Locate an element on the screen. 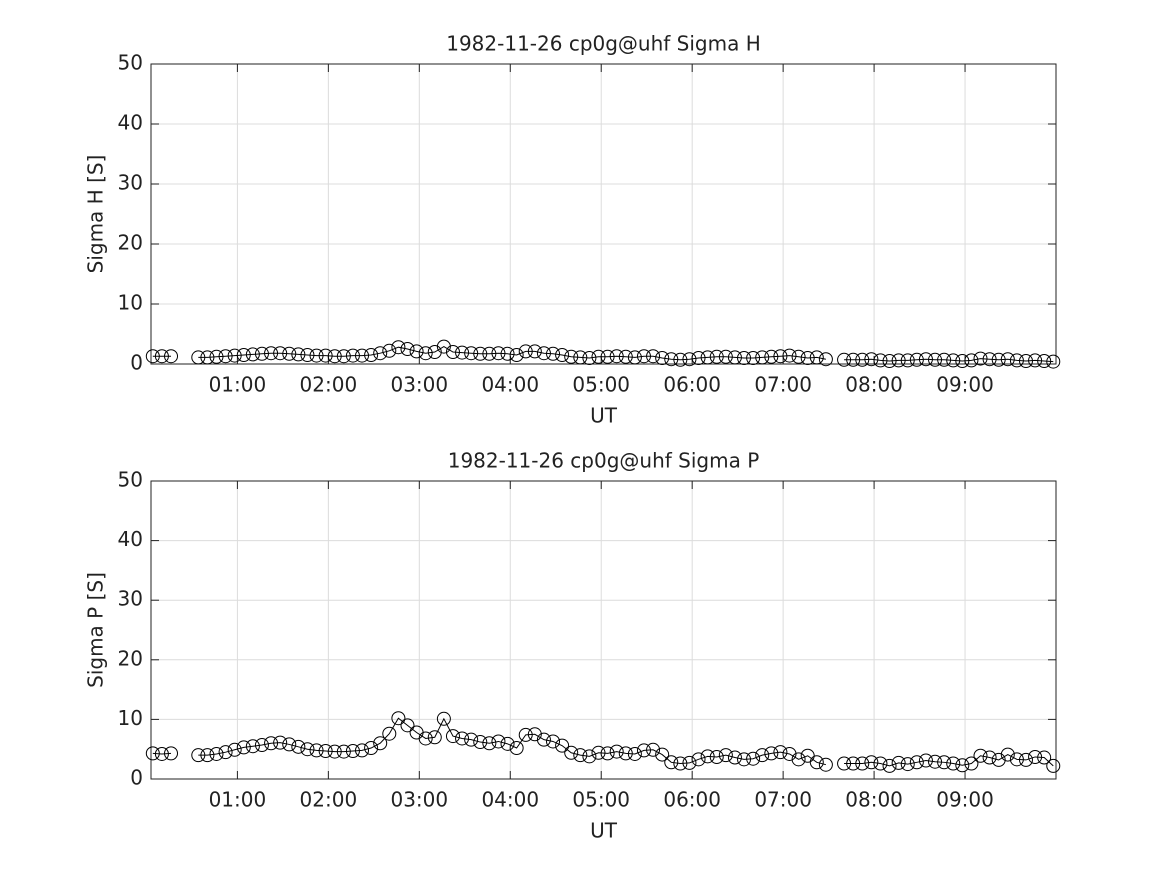 This screenshot has height=875, width=1167. x-tick-label: 05:00 is located at coordinates (601, 800).